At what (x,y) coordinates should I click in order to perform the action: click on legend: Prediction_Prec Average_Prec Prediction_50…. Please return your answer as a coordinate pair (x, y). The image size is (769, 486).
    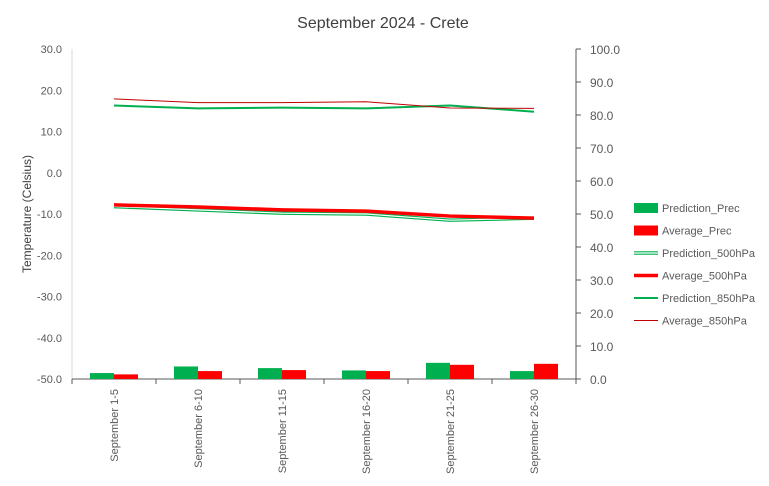
    Looking at the image, I should click on (695, 265).